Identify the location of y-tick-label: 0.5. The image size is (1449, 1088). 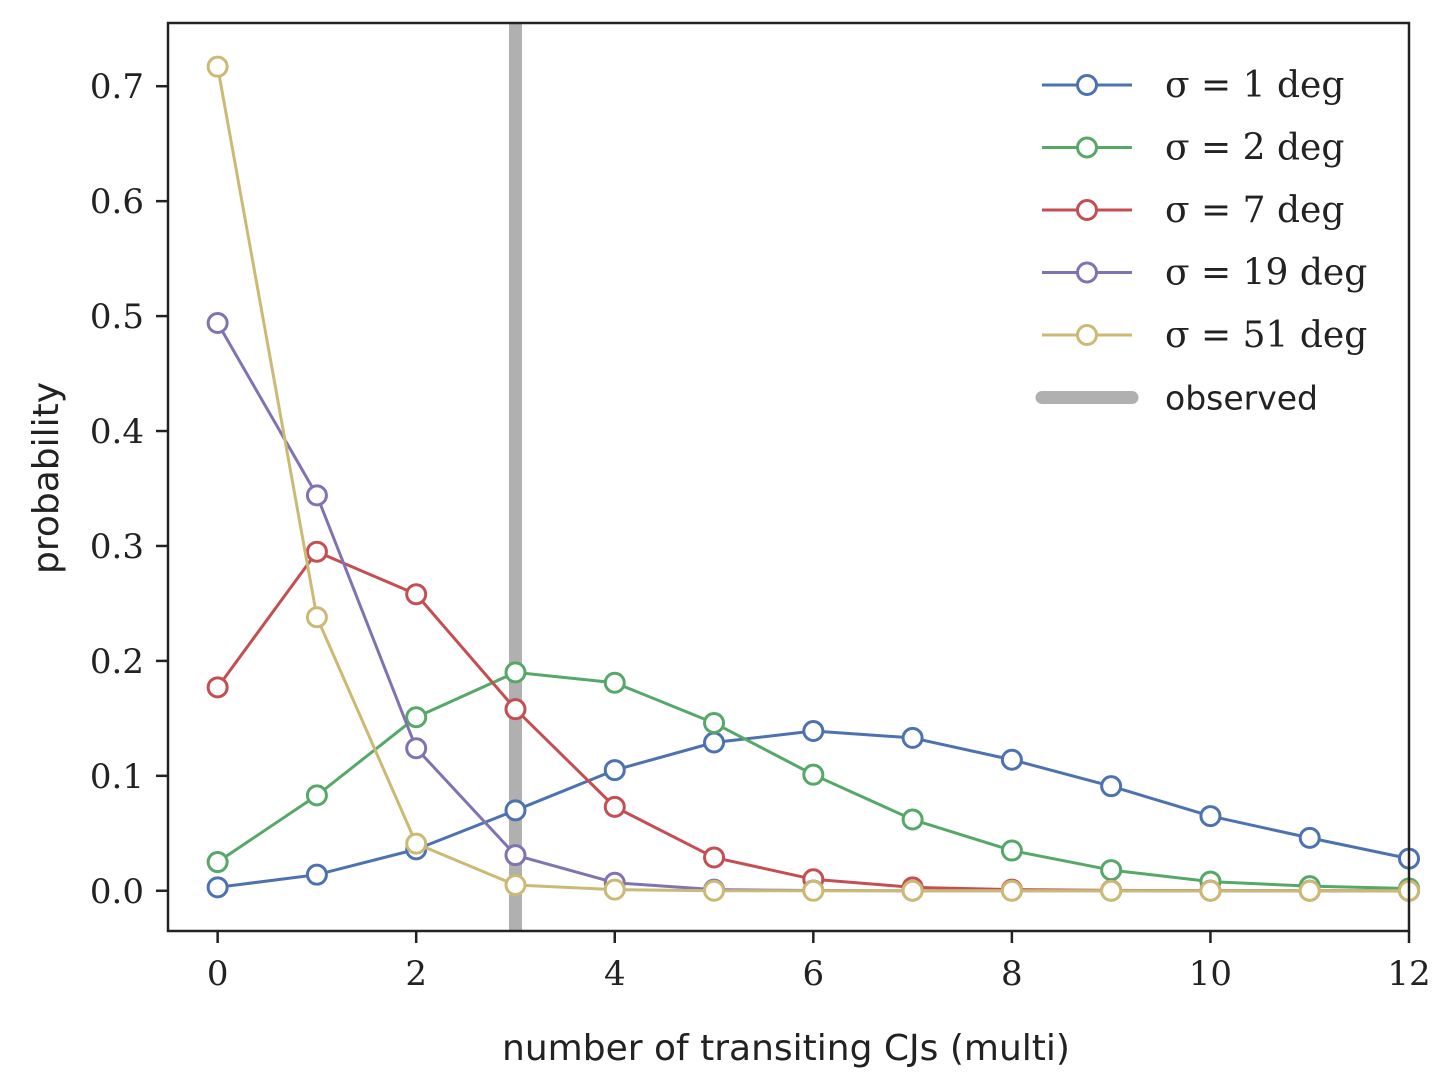
(117, 317).